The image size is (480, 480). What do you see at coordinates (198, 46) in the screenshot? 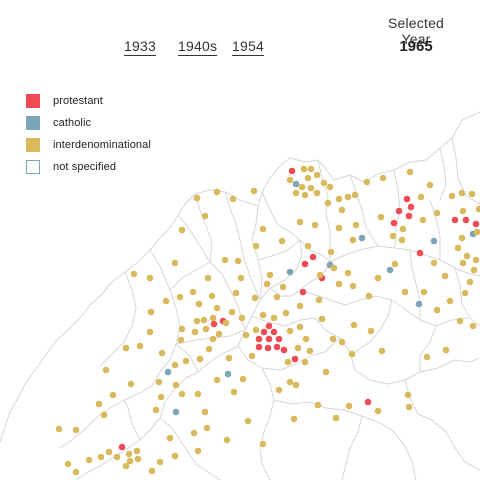
I see `year-link-1940s: 1940s` at bounding box center [198, 46].